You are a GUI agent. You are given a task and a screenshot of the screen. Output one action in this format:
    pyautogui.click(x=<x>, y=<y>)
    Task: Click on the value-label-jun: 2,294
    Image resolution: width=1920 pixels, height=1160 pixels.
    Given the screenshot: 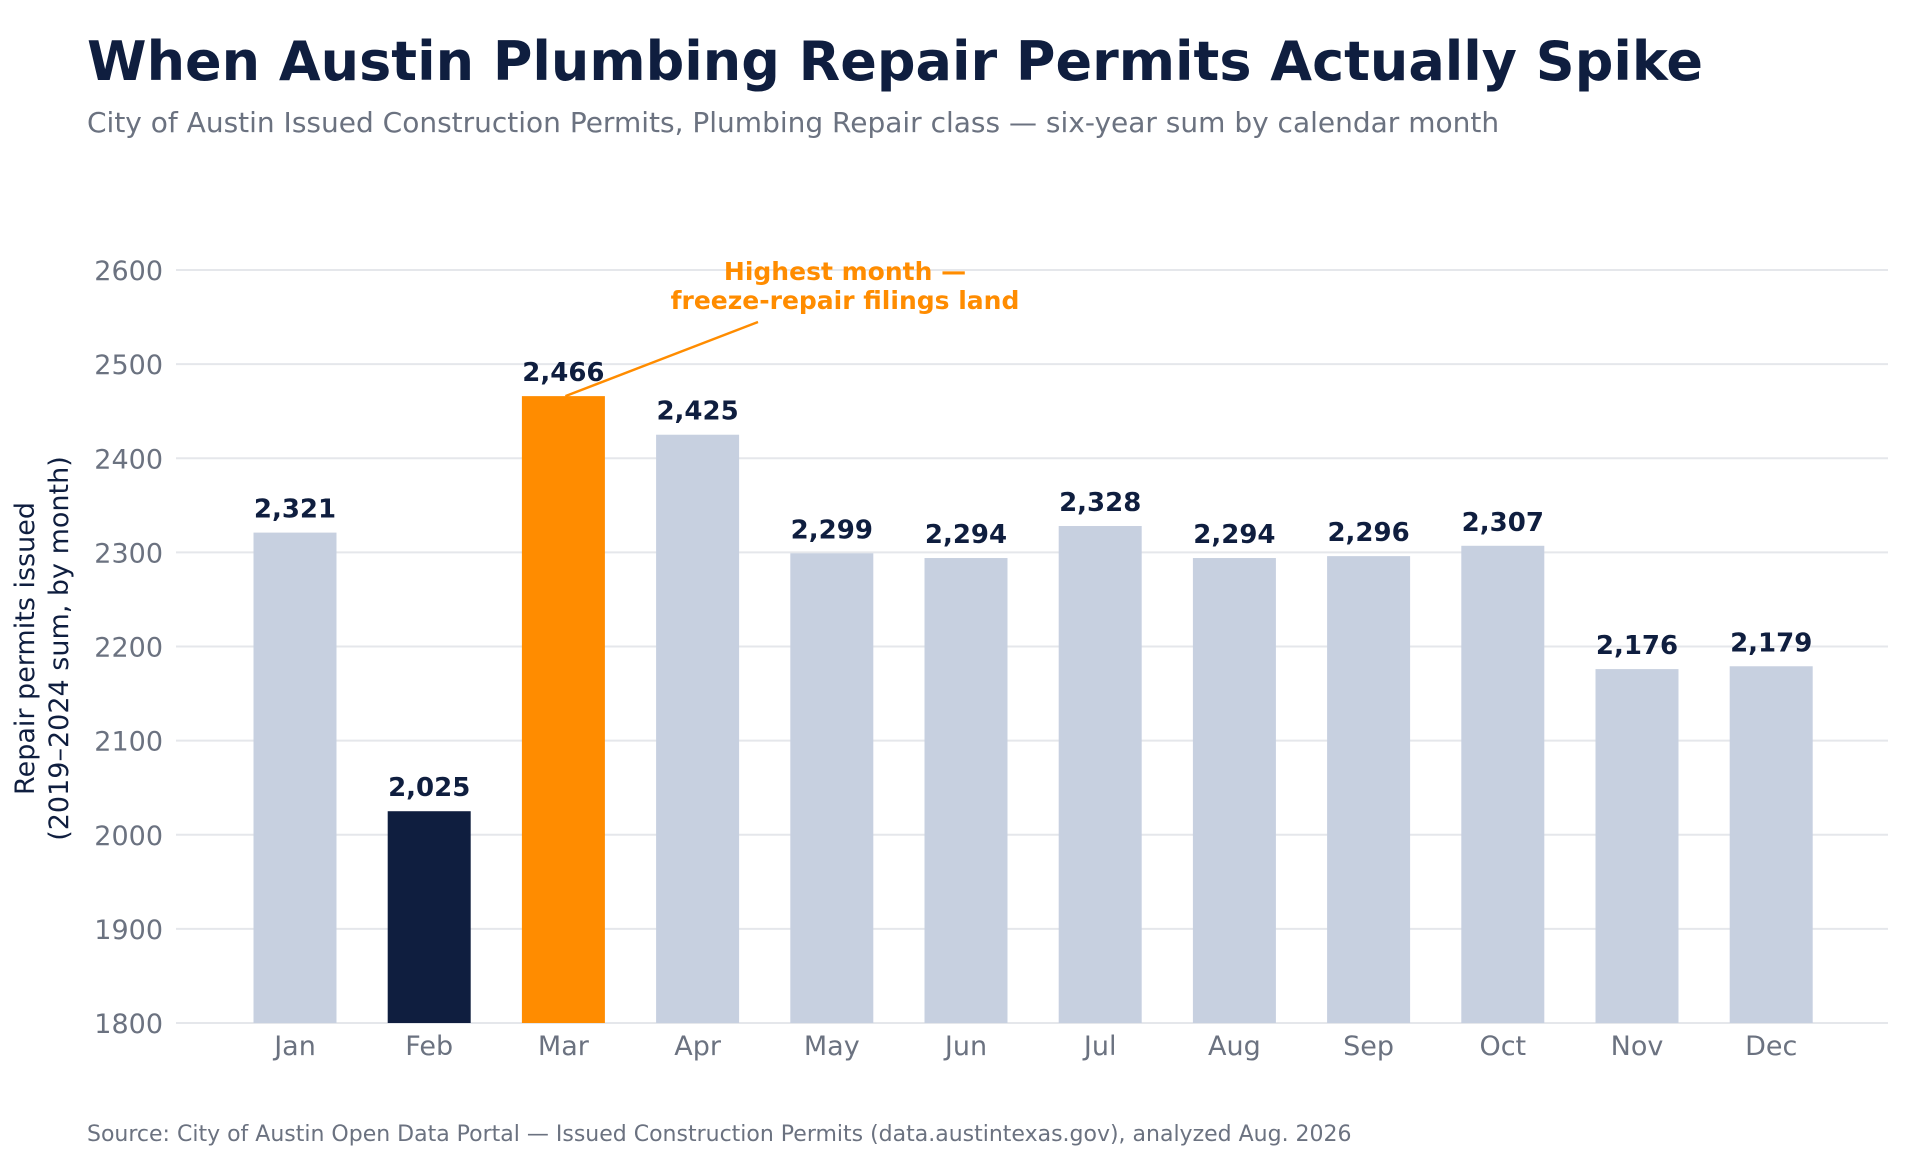 What is the action you would take?
    pyautogui.click(x=966, y=535)
    